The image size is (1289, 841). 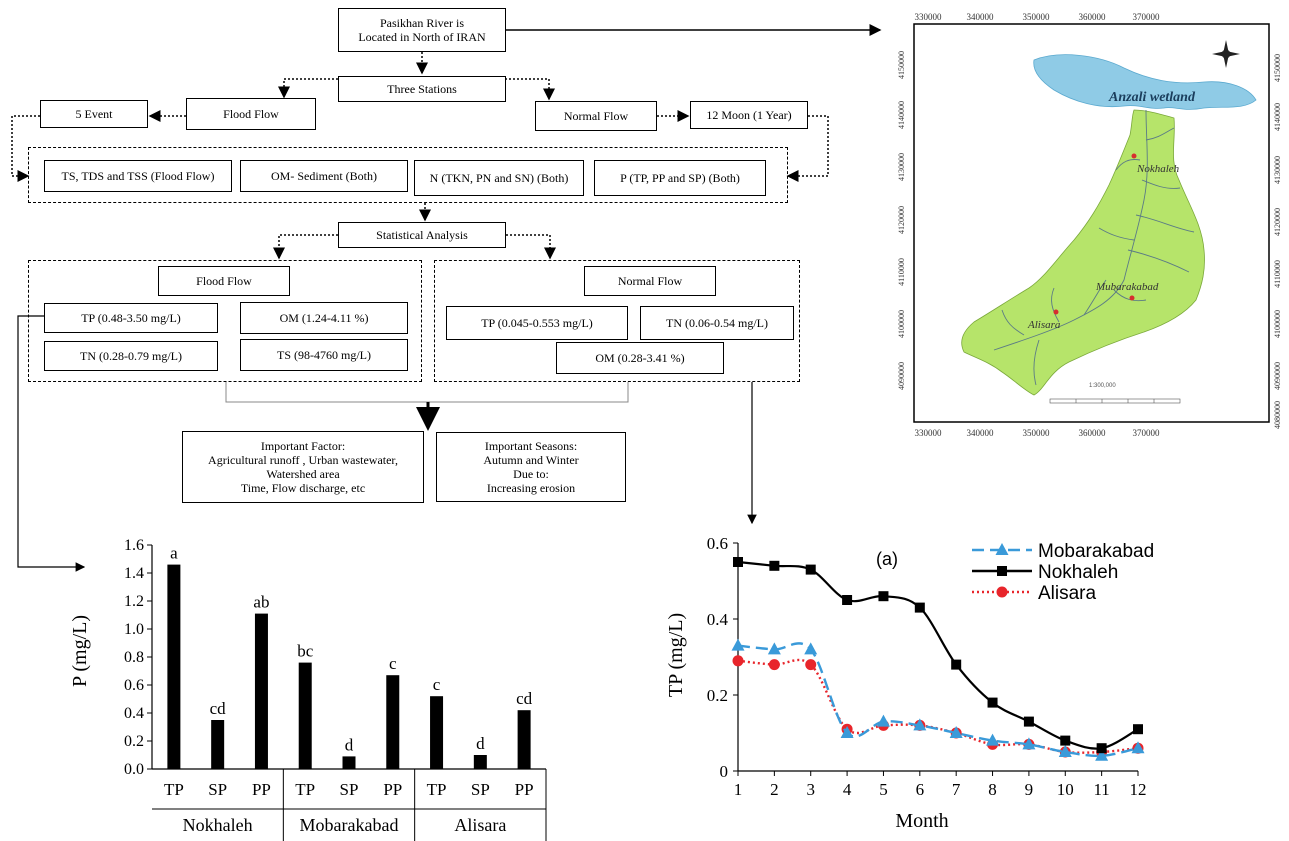 What do you see at coordinates (1138, 789) in the screenshot?
I see `line-x-tick-label: 12` at bounding box center [1138, 789].